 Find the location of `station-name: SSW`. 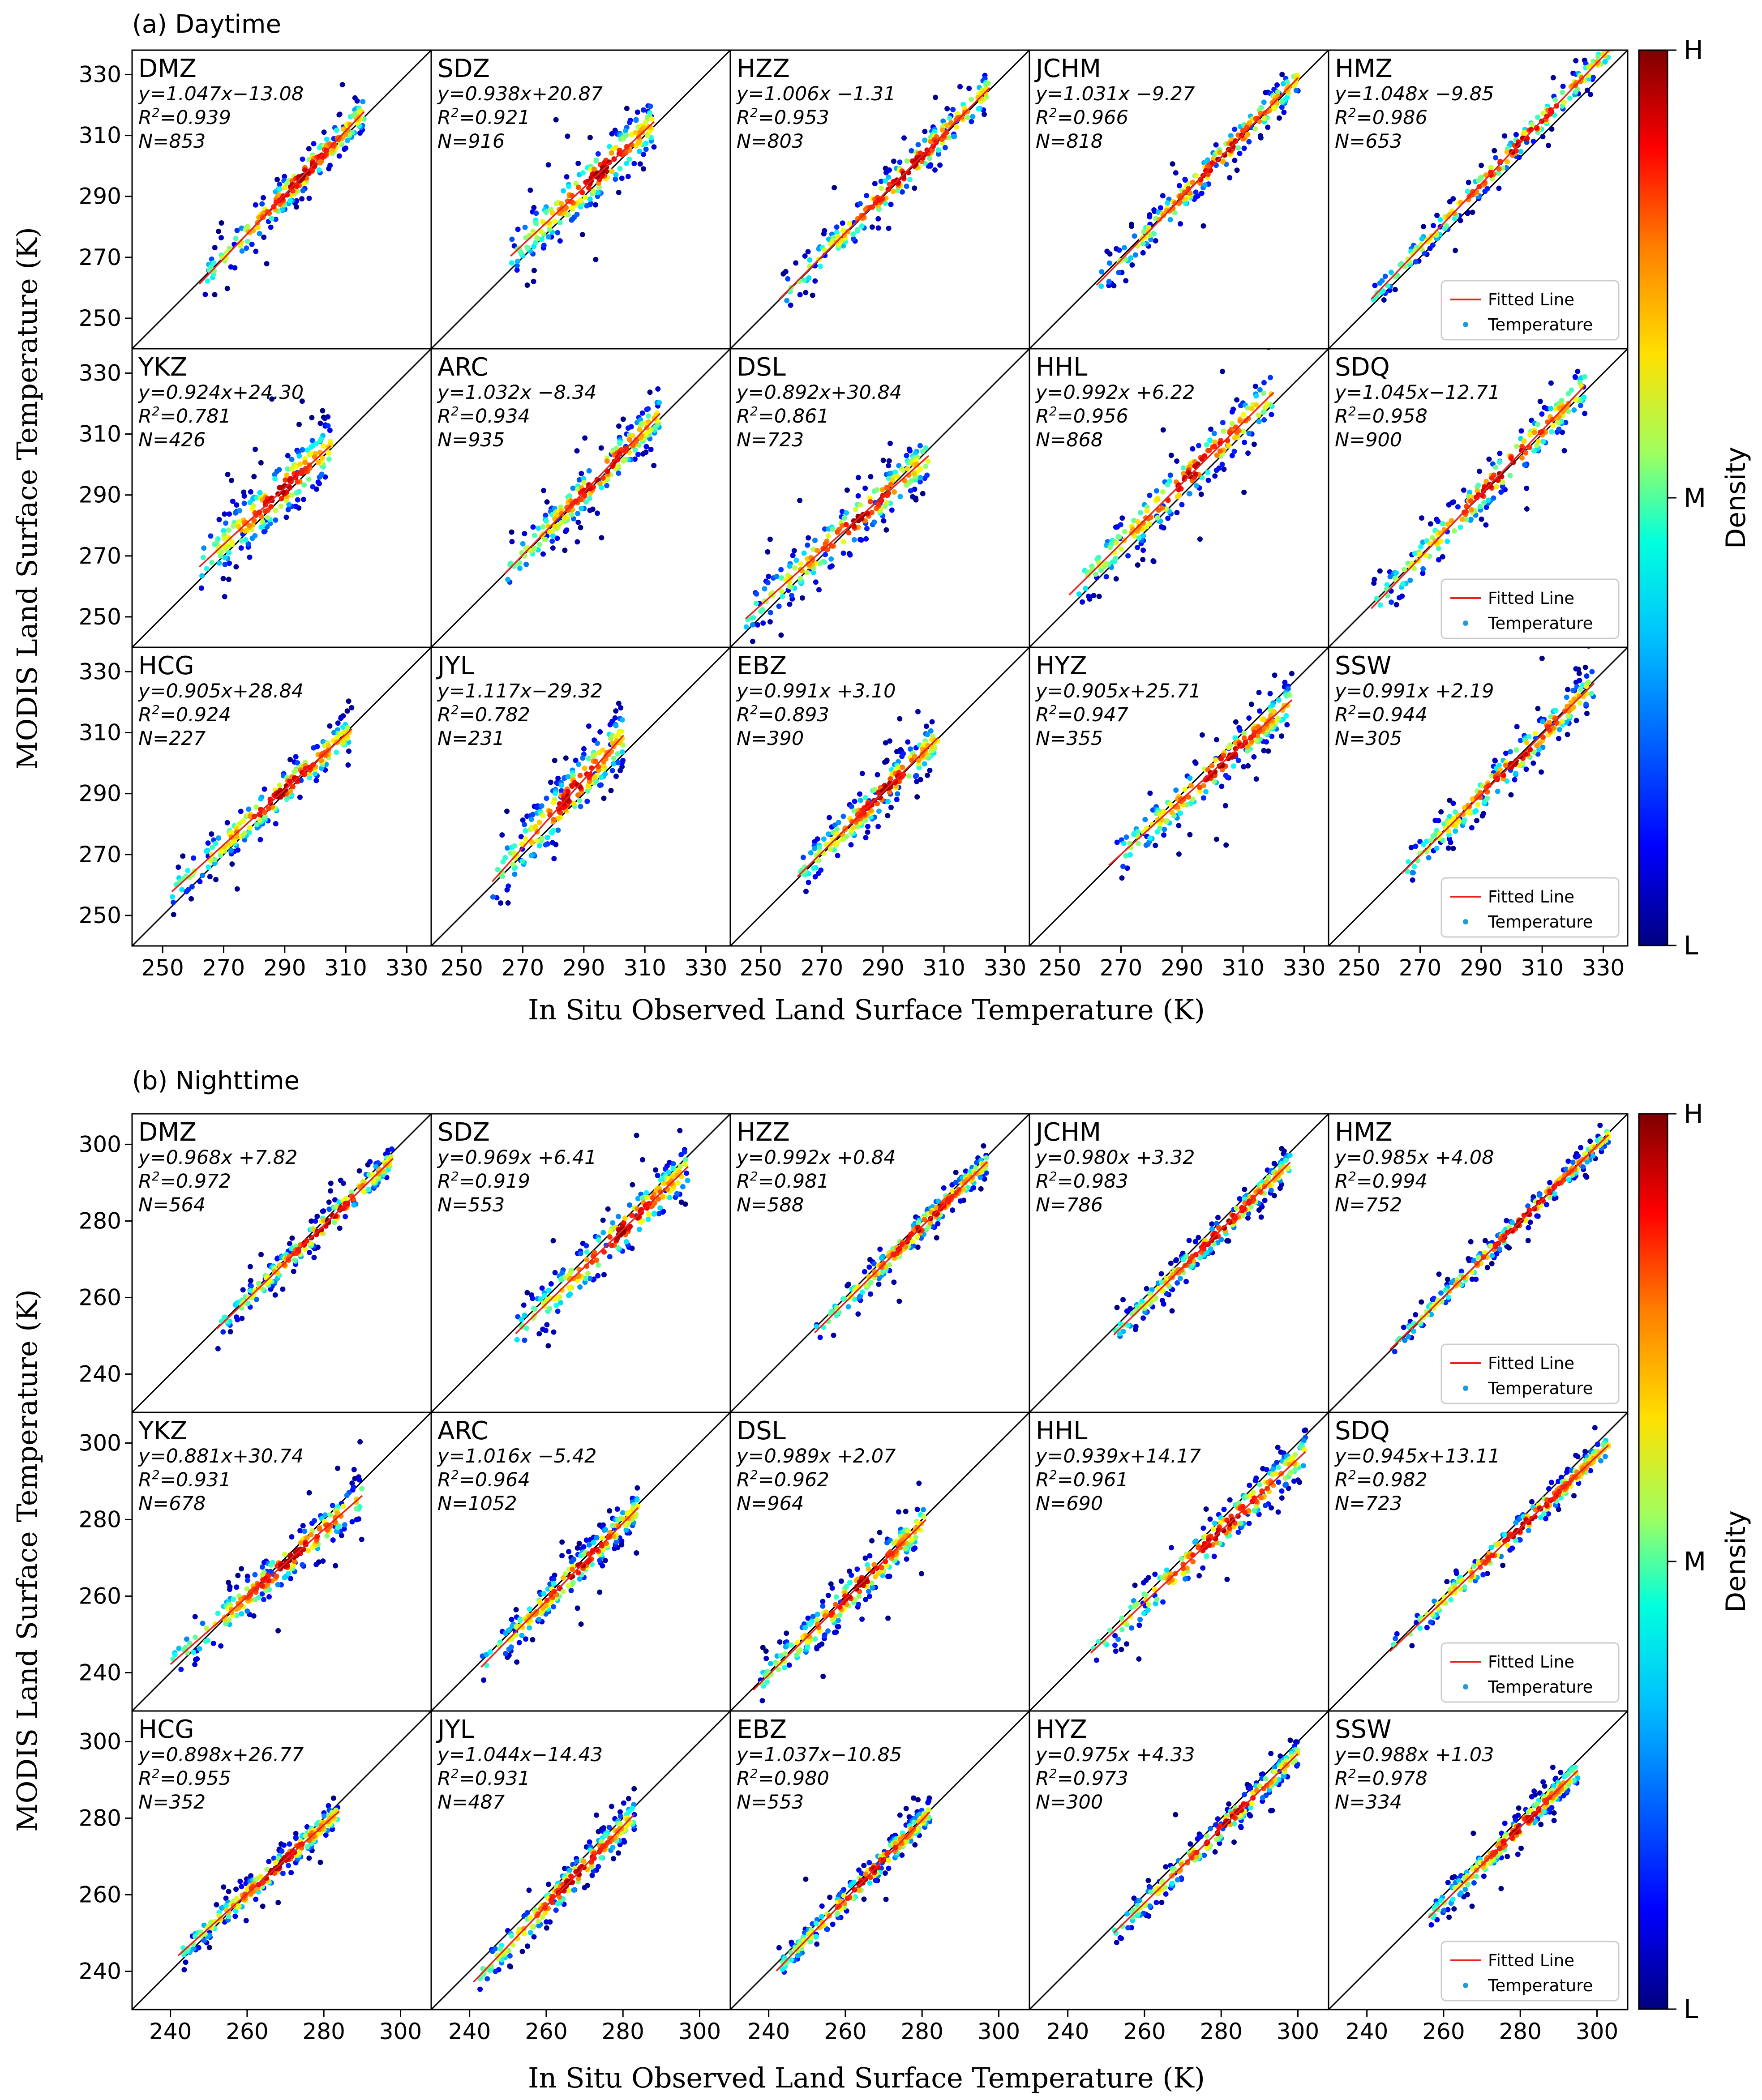

station-name: SSW is located at coordinates (1363, 665).